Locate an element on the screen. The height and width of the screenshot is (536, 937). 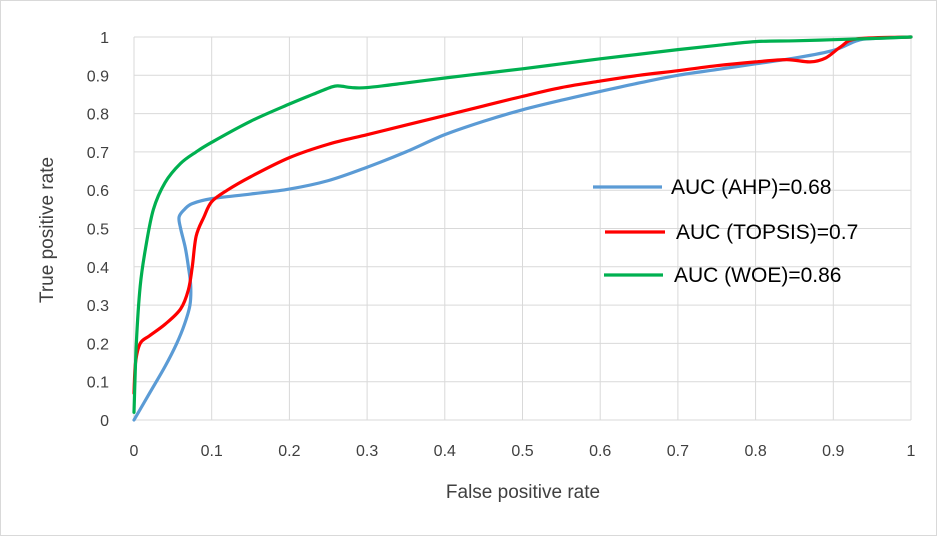
x-tick-label: 0.5 is located at coordinates (522, 451).